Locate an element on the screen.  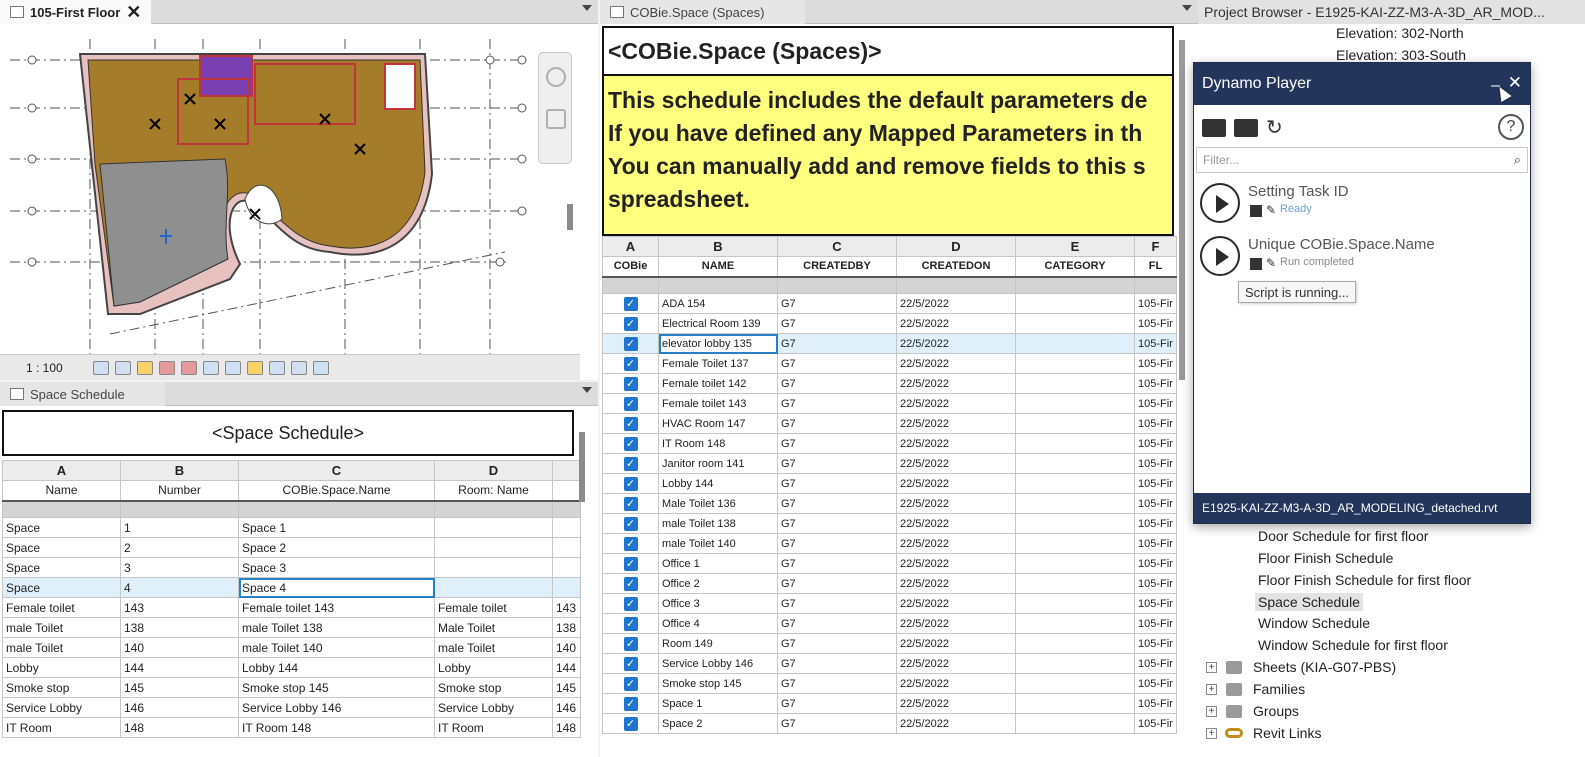
column-header: NAME is located at coordinates (718, 267).